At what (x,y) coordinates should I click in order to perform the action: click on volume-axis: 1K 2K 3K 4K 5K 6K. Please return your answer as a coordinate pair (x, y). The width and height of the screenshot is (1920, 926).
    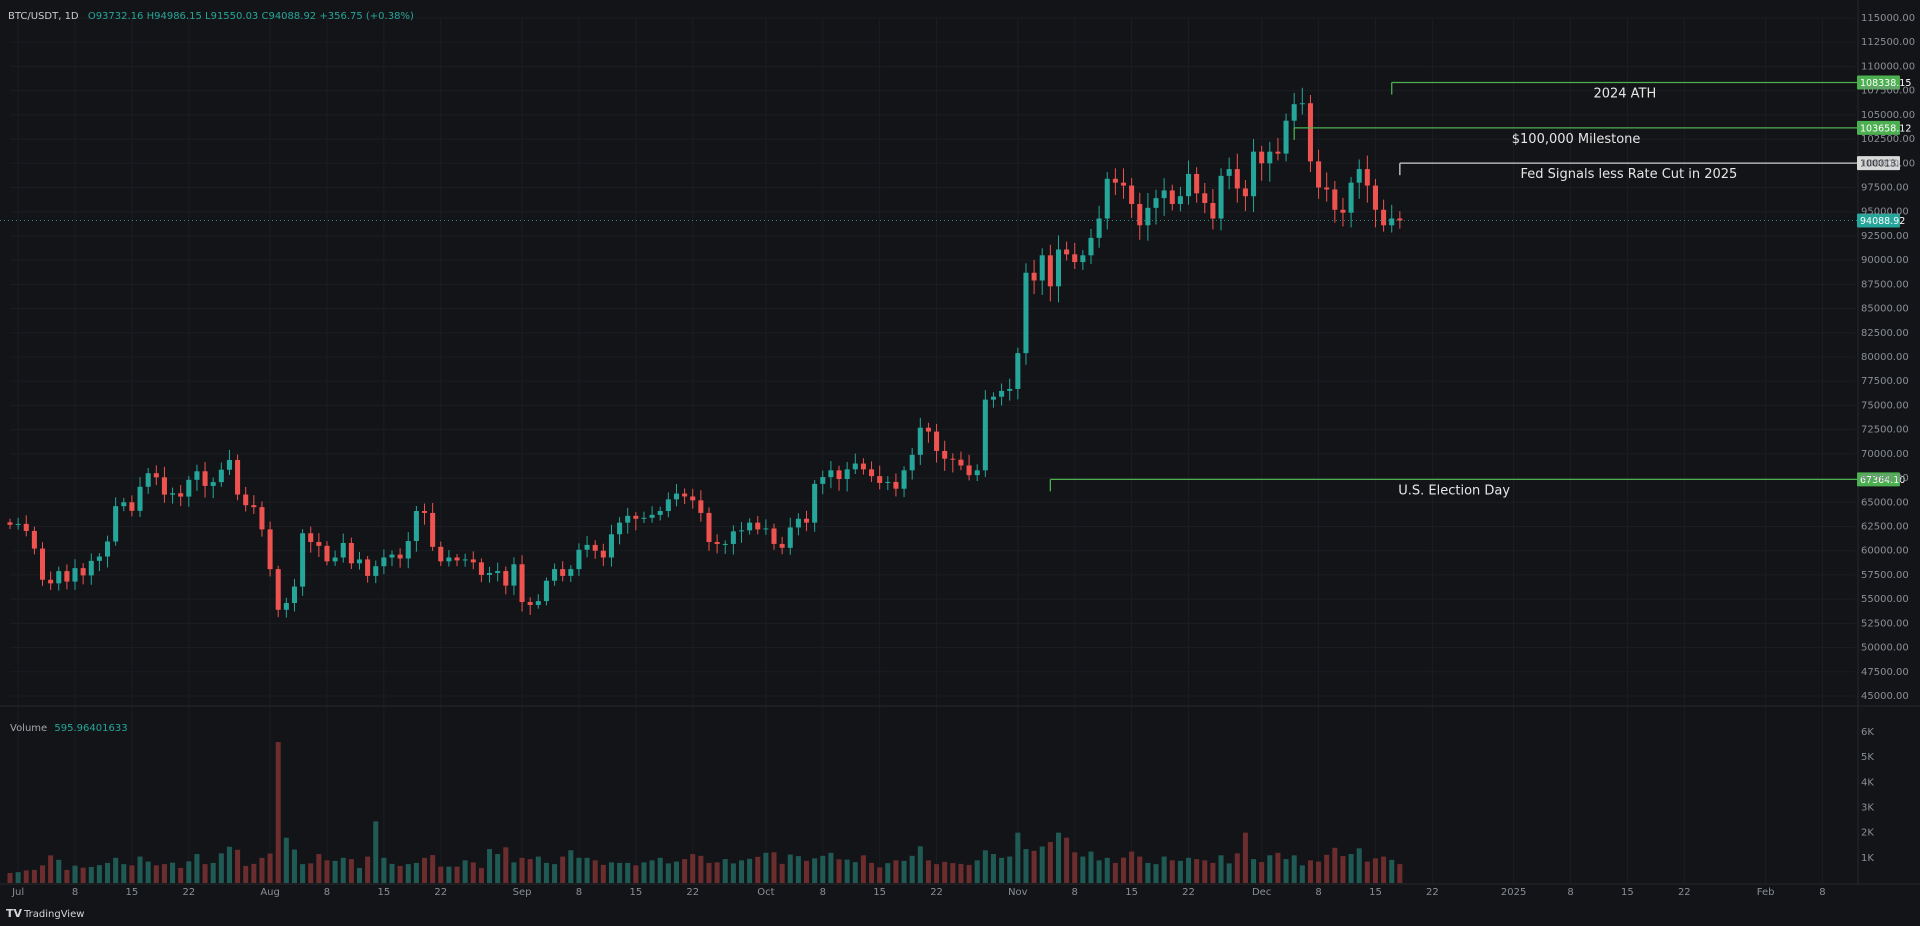
    Looking at the image, I should click on (1867, 795).